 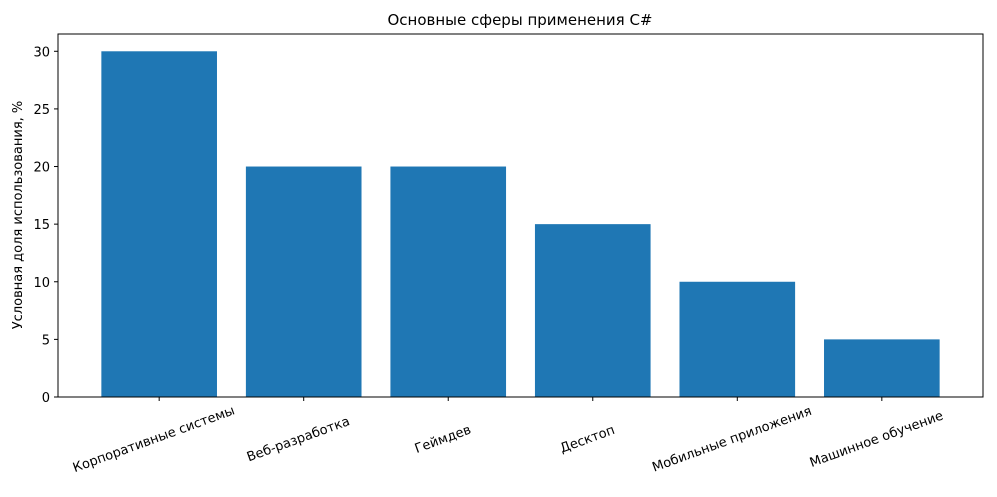 I want to click on y-tick-label: 30, so click(x=41, y=52).